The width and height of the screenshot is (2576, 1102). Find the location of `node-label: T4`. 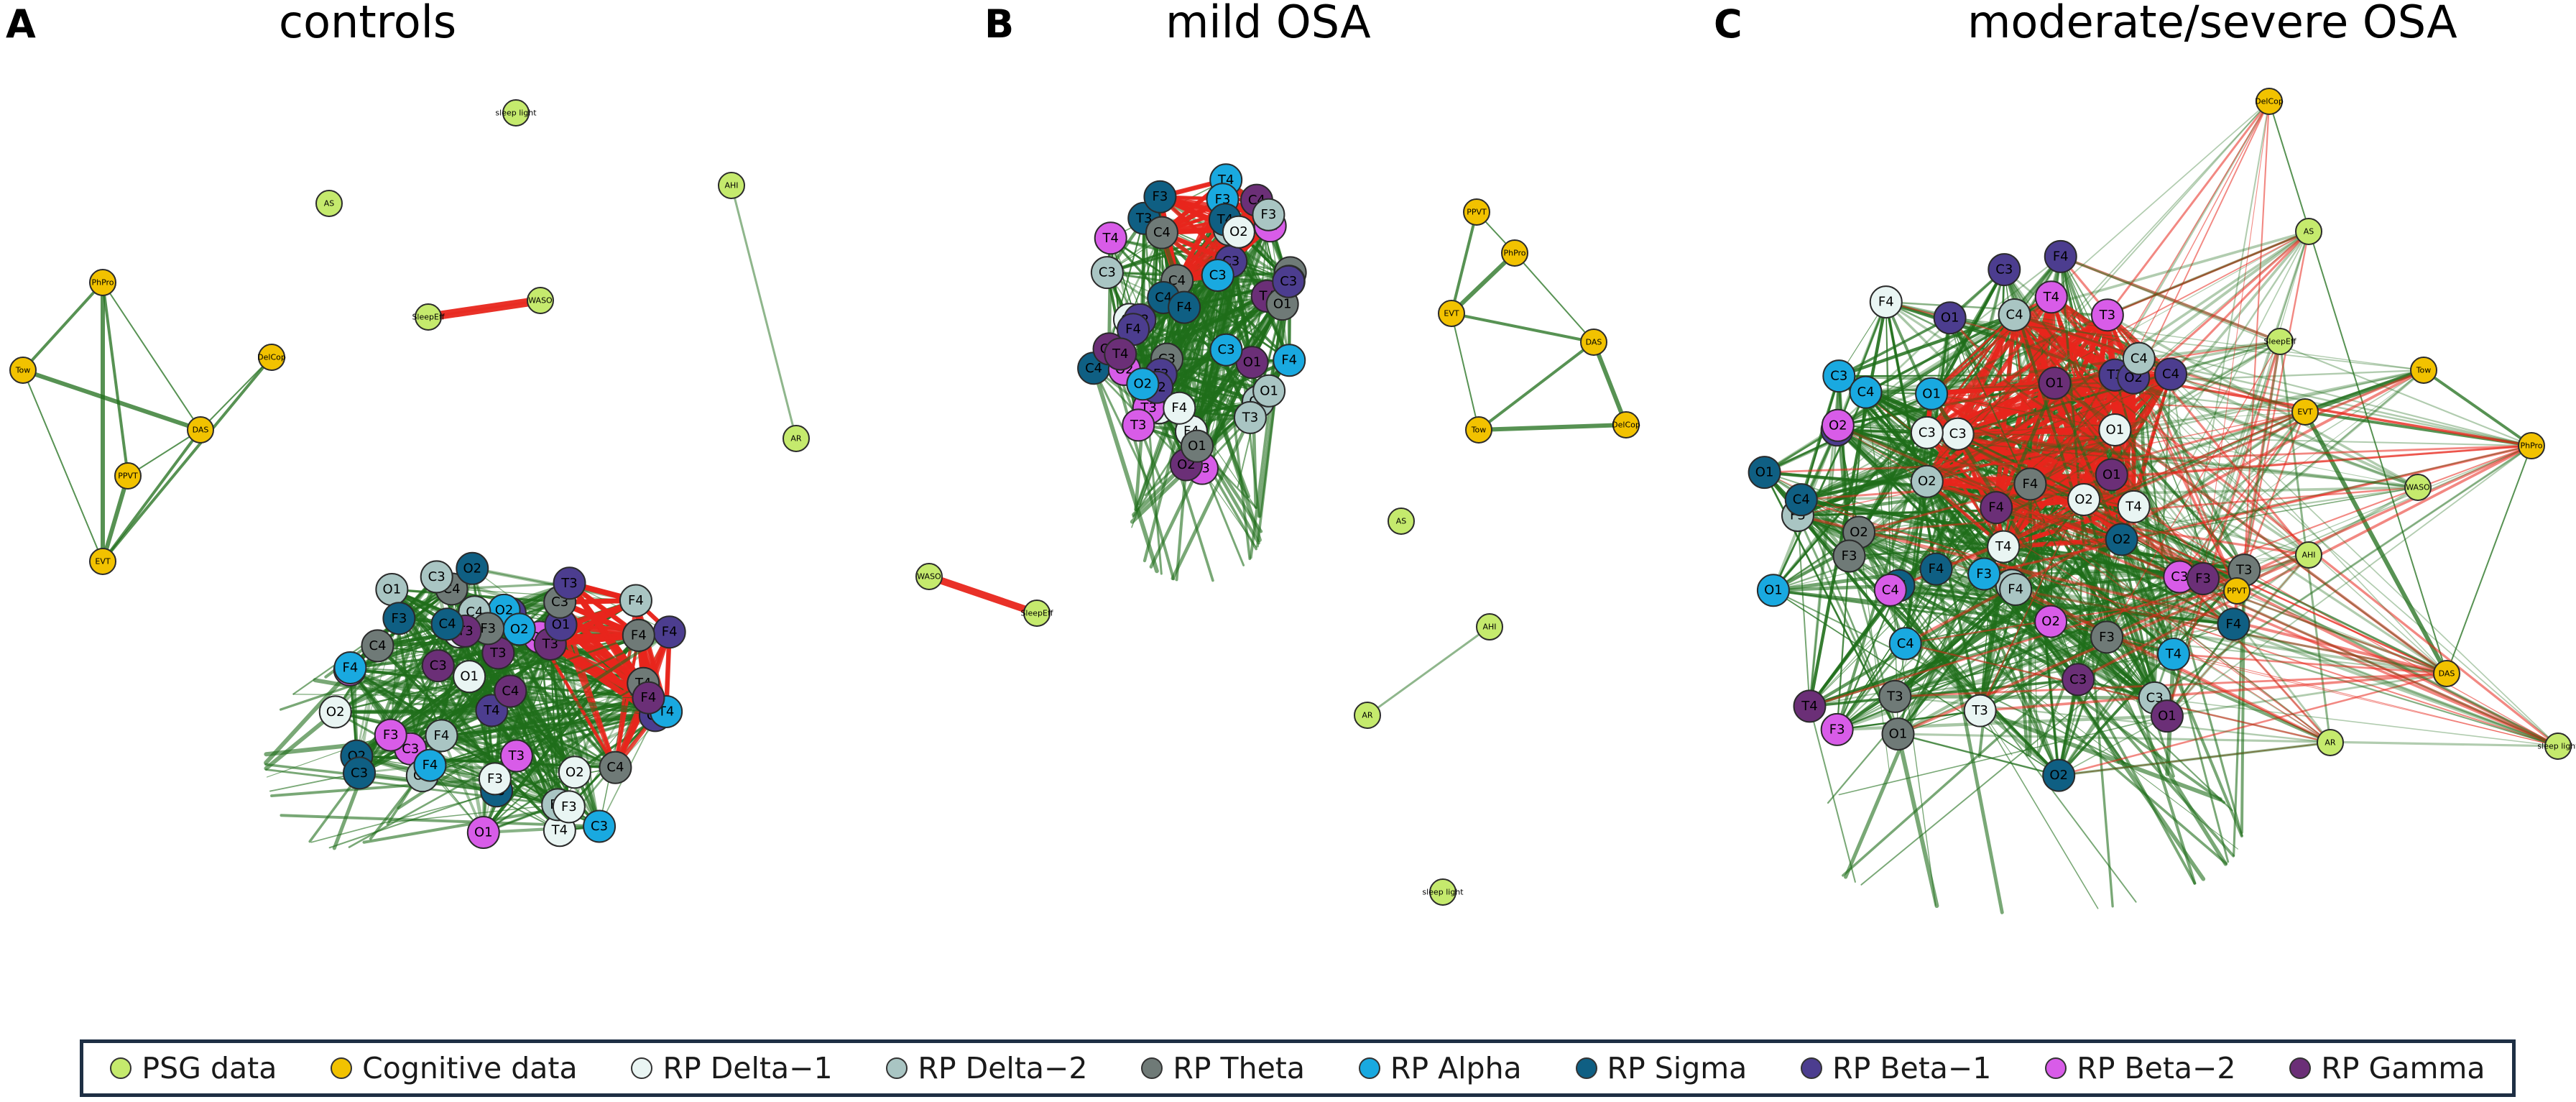

node-label: T4 is located at coordinates (491, 710).